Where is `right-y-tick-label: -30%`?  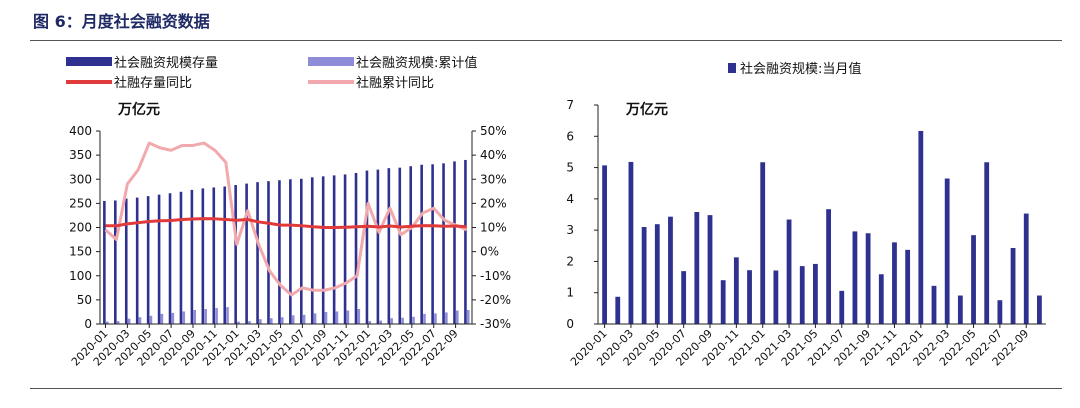 right-y-tick-label: -30% is located at coordinates (495, 324).